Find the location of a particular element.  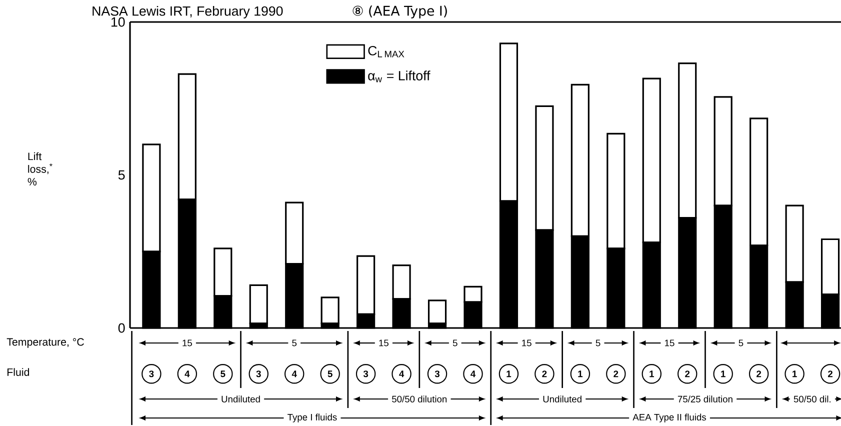

y-tick-label: 0 is located at coordinates (121, 328).